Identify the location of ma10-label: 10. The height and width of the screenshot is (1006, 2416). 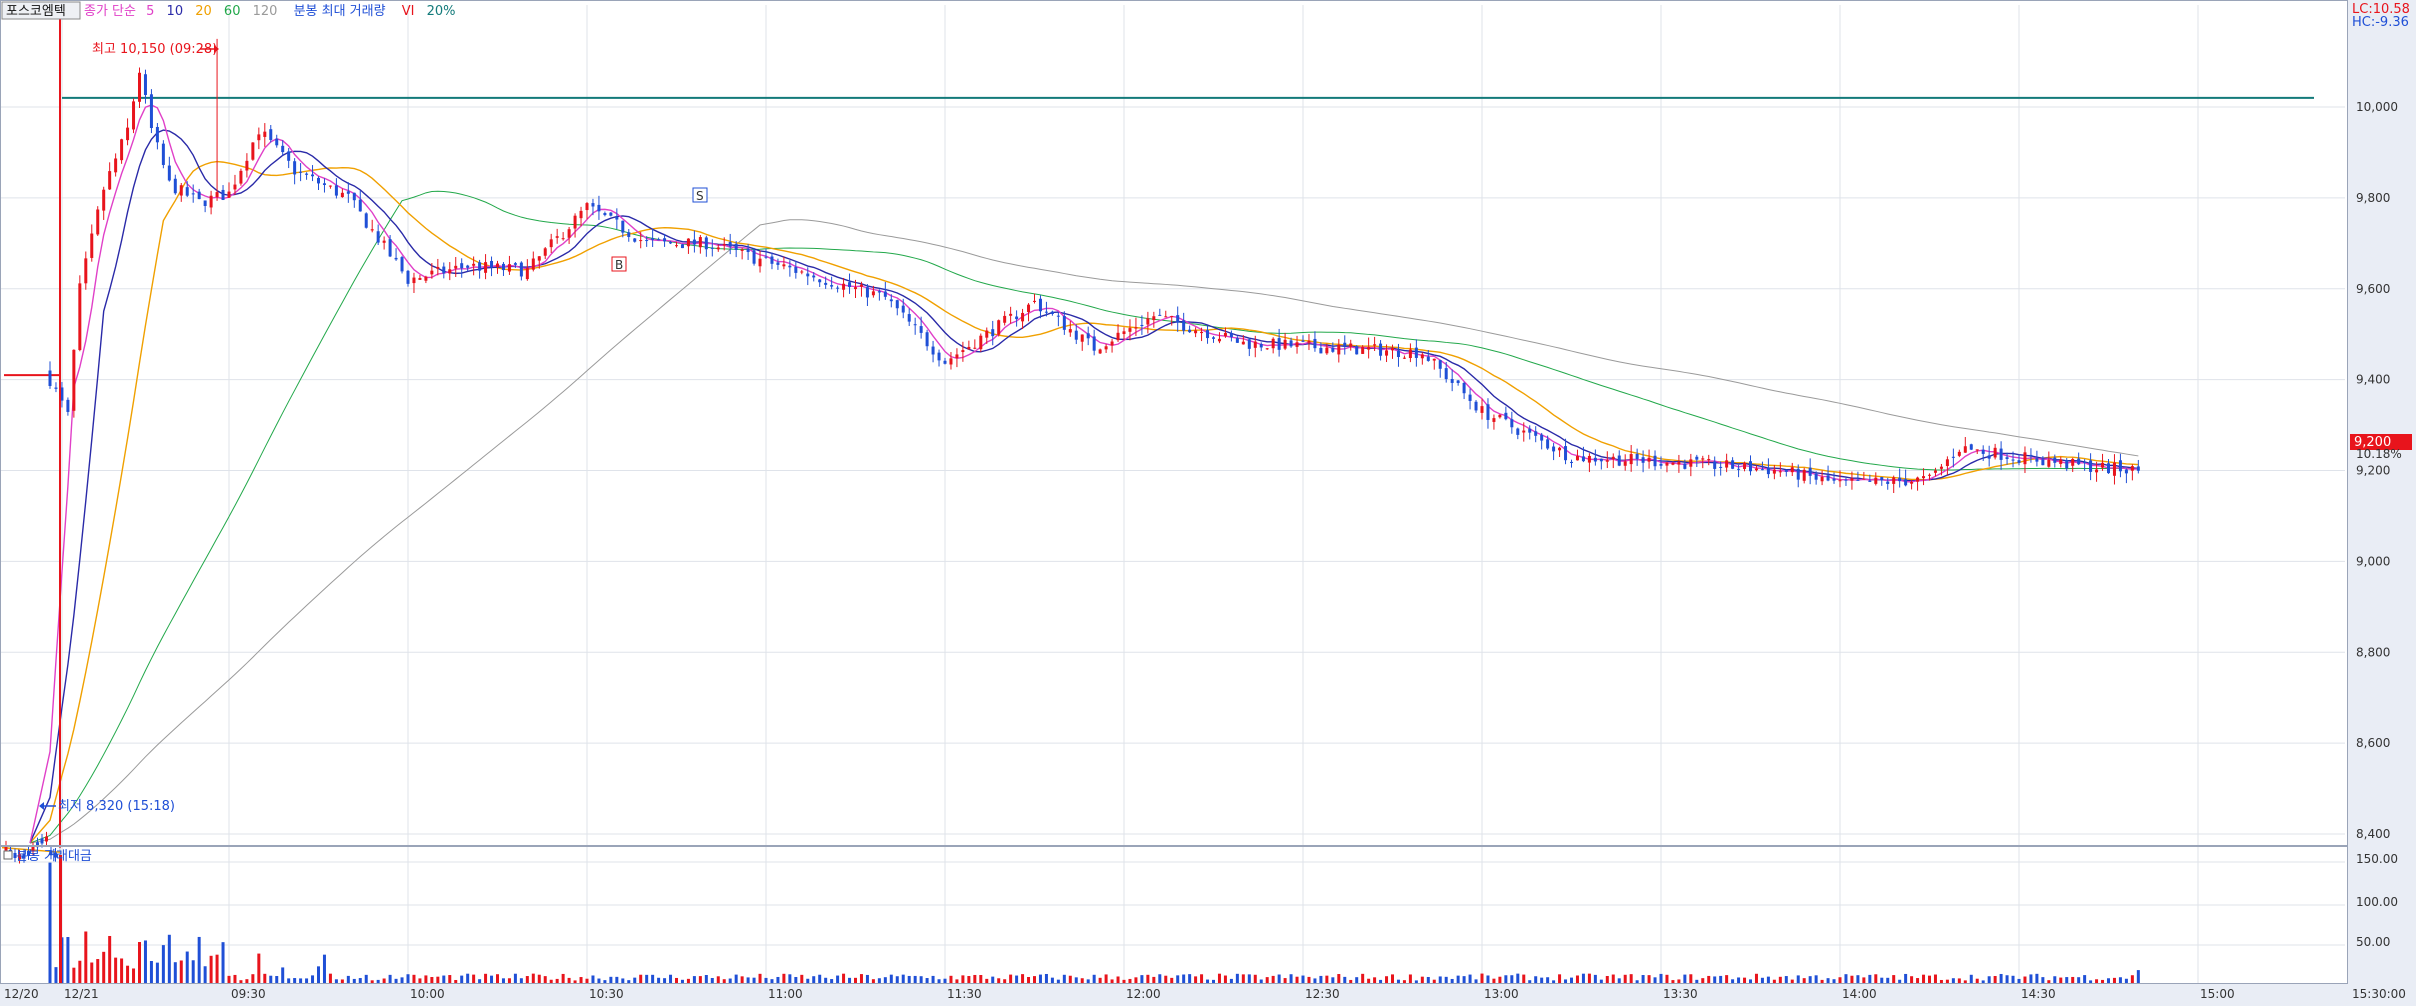
(175, 11).